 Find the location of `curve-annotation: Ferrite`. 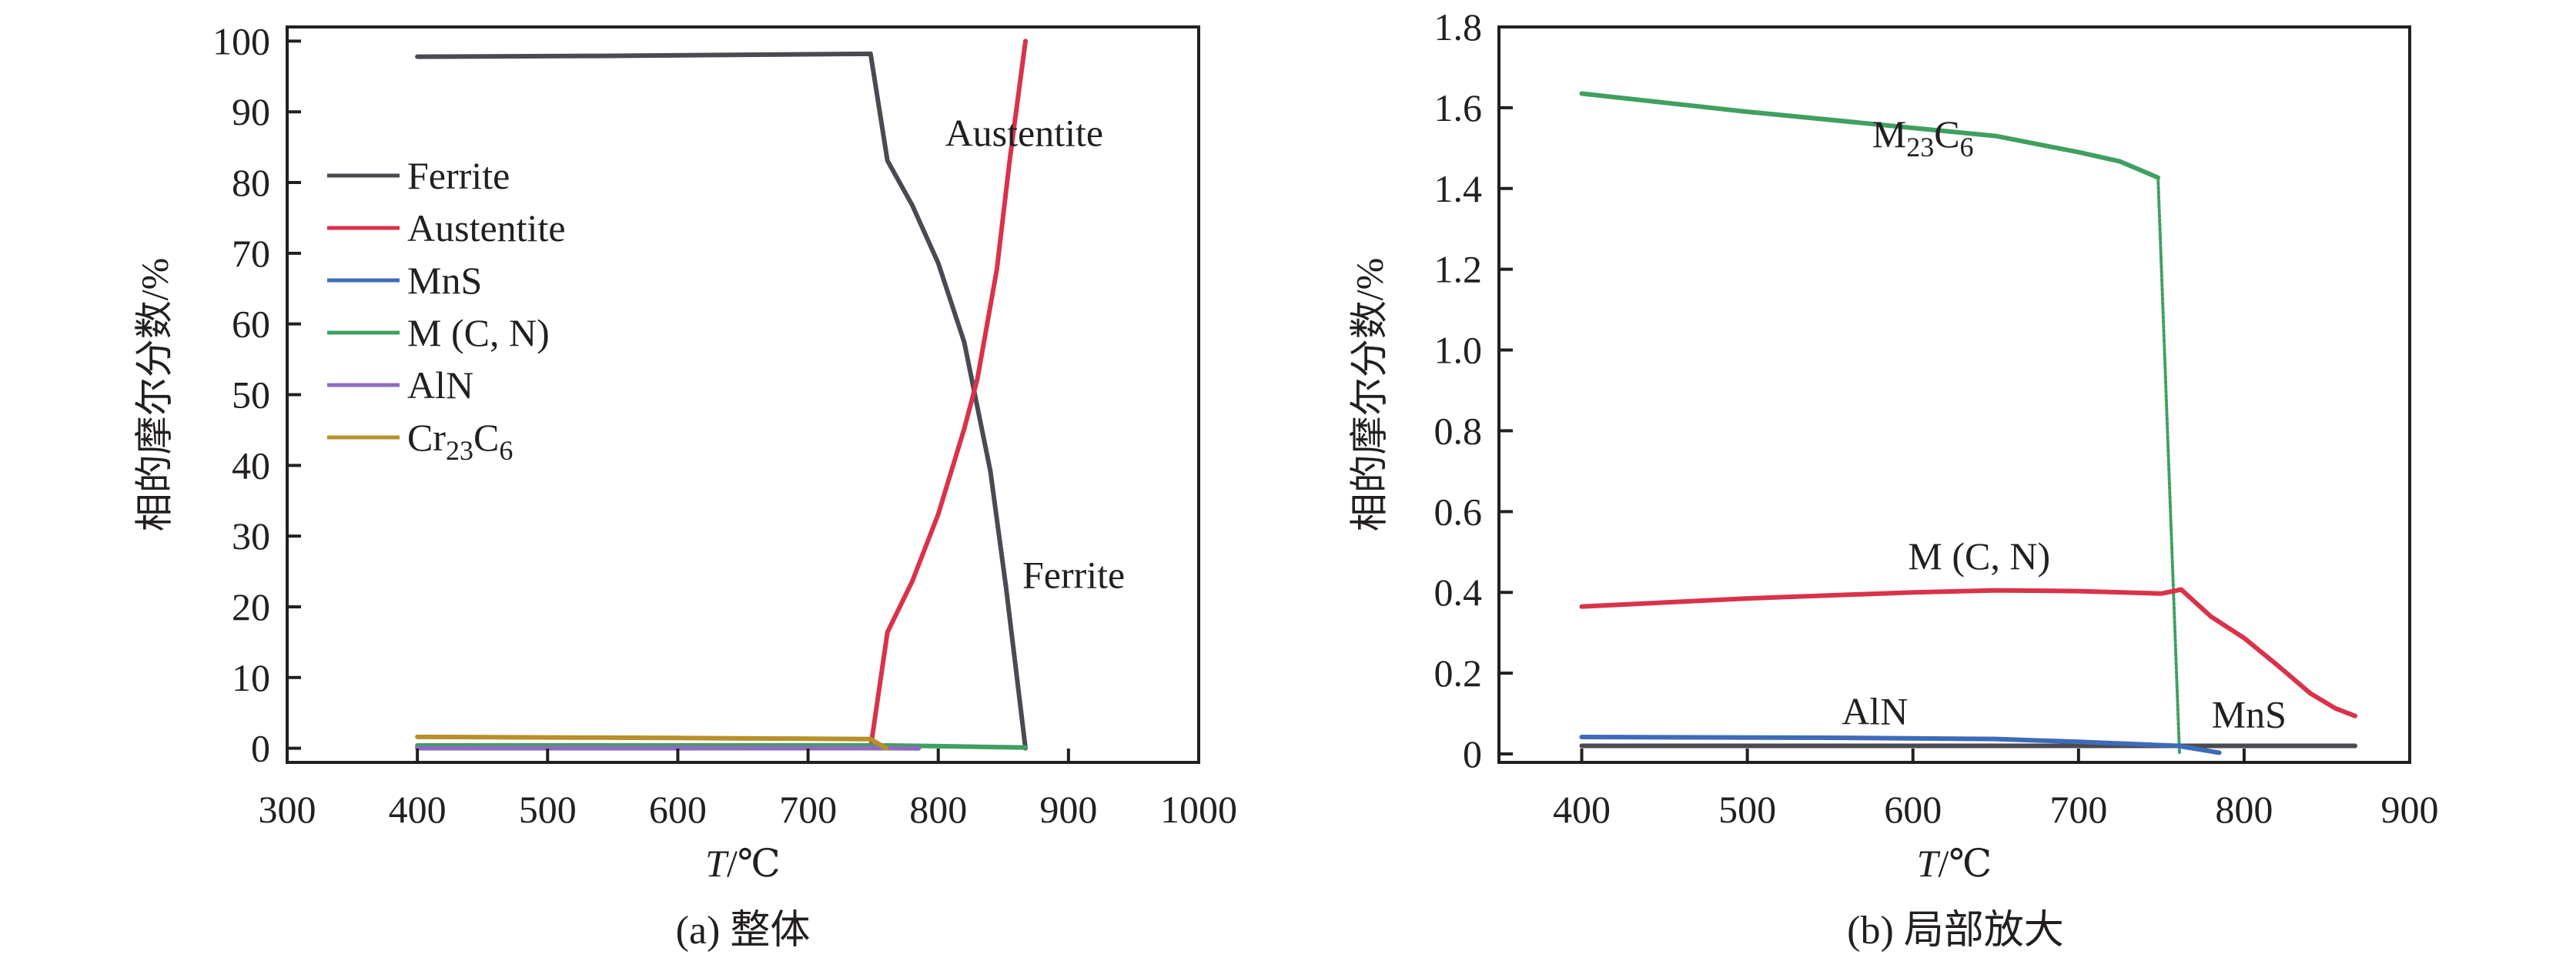

curve-annotation: Ferrite is located at coordinates (1074, 575).